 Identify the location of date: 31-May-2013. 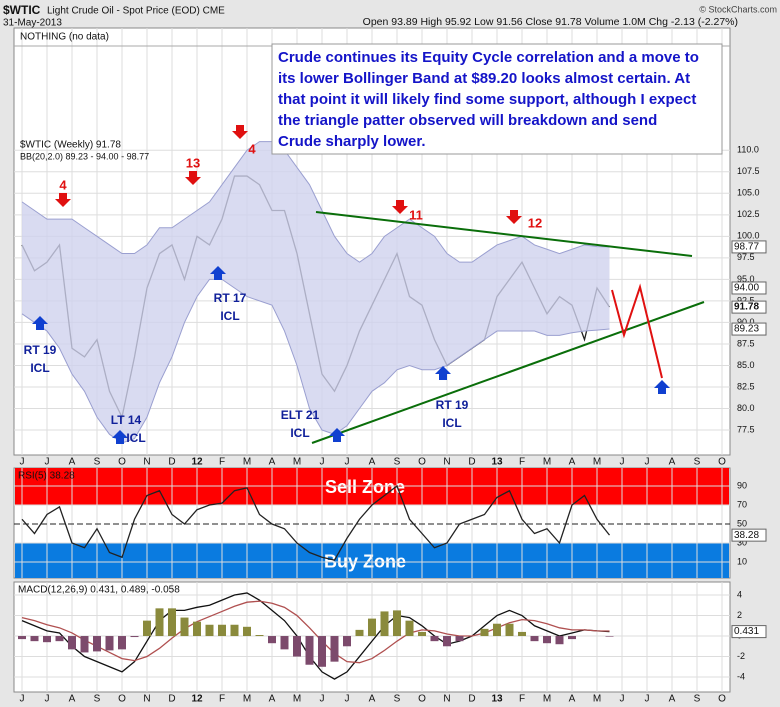
(32, 23).